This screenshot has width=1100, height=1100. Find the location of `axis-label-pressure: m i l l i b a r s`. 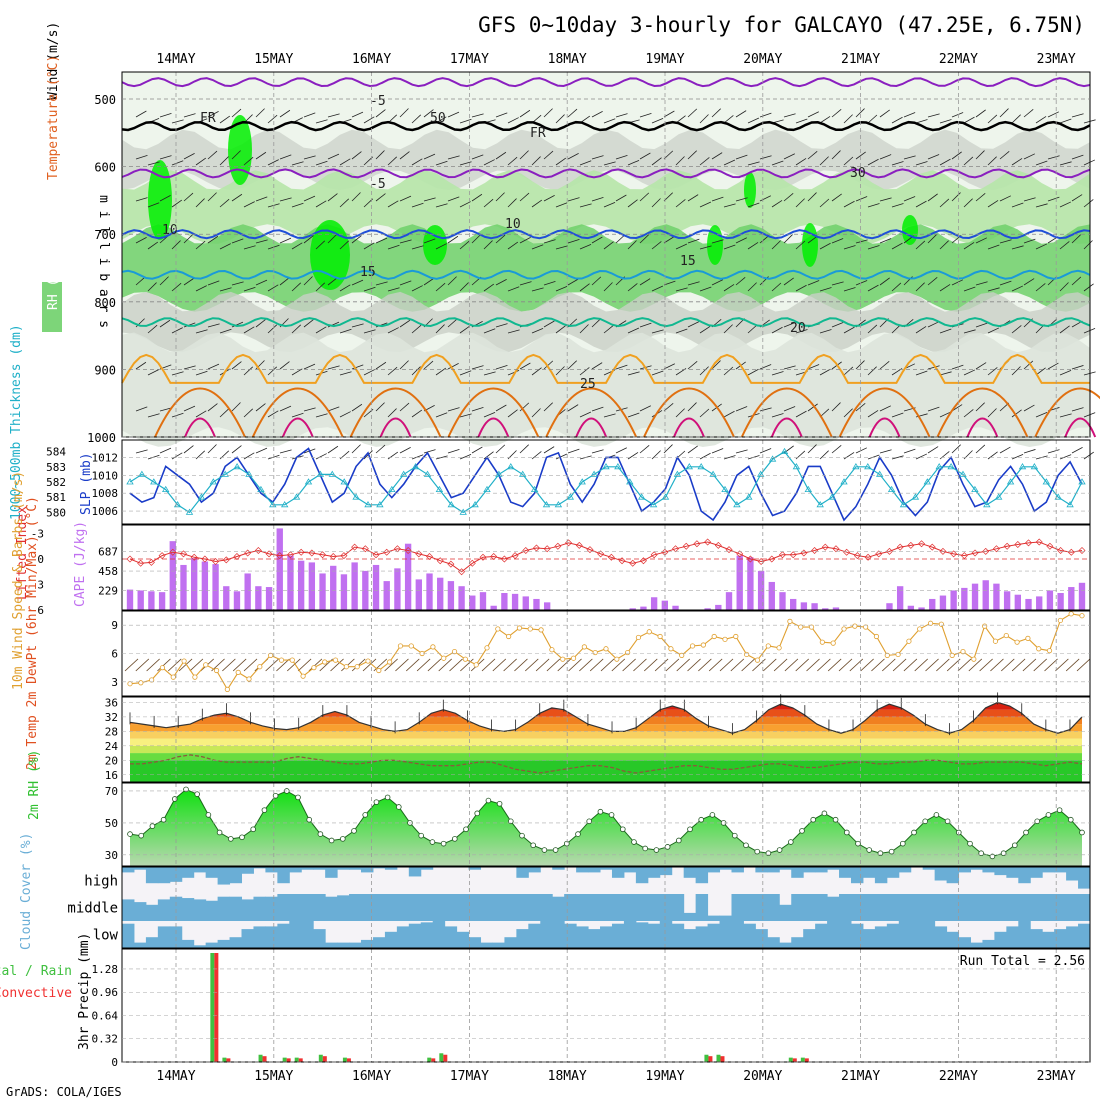

axis-label-pressure: m i l l i b a r s is located at coordinates (103, 261).